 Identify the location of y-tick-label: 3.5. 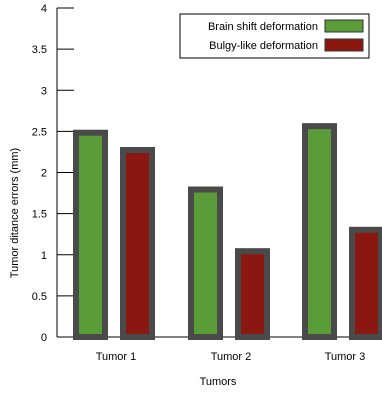
(39, 50).